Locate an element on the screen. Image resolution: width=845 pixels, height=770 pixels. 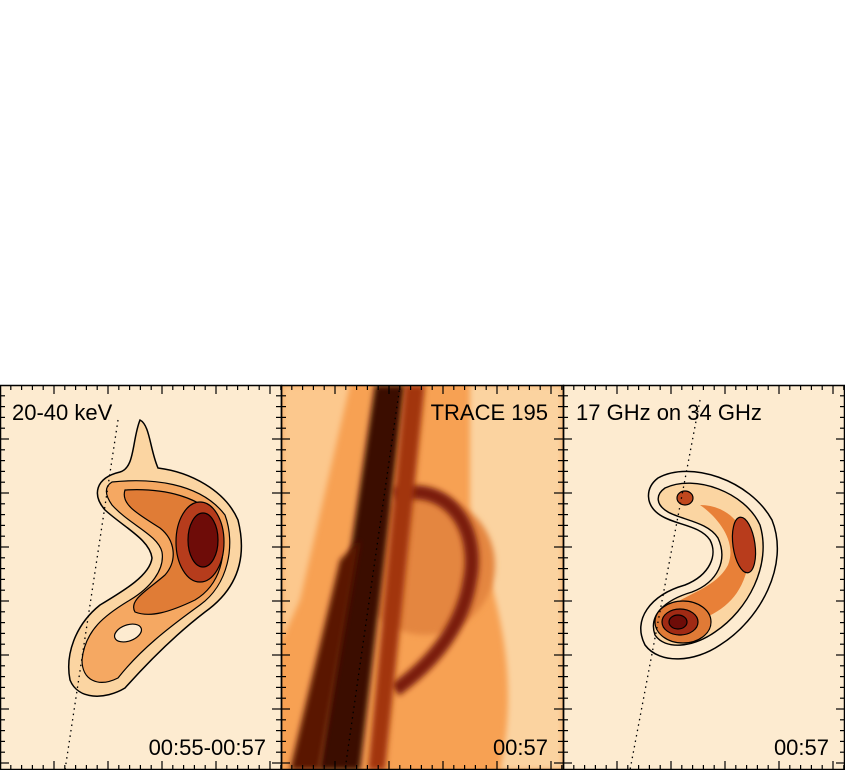
panel-label: 17 GHz on 34 GHz is located at coordinates (669, 412).